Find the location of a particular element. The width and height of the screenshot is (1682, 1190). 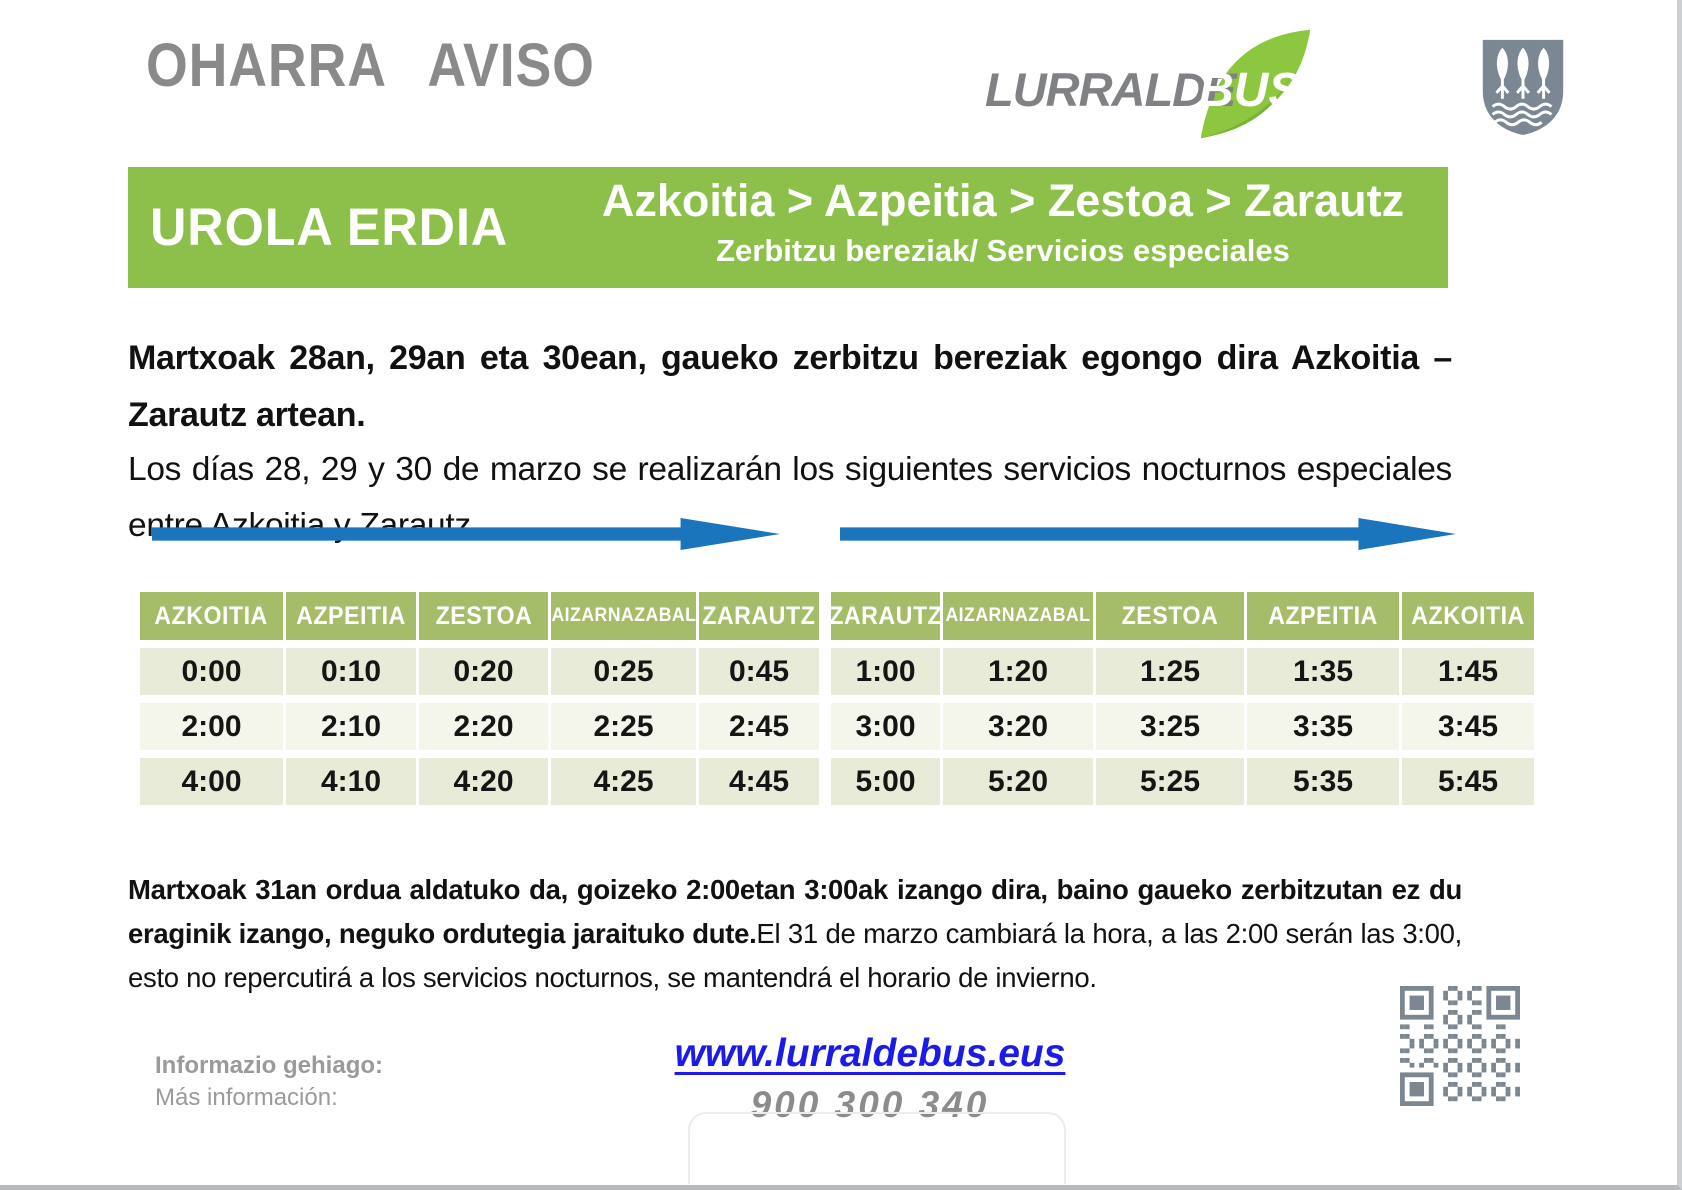

more-info-spanish: Más información: is located at coordinates (246, 1098).